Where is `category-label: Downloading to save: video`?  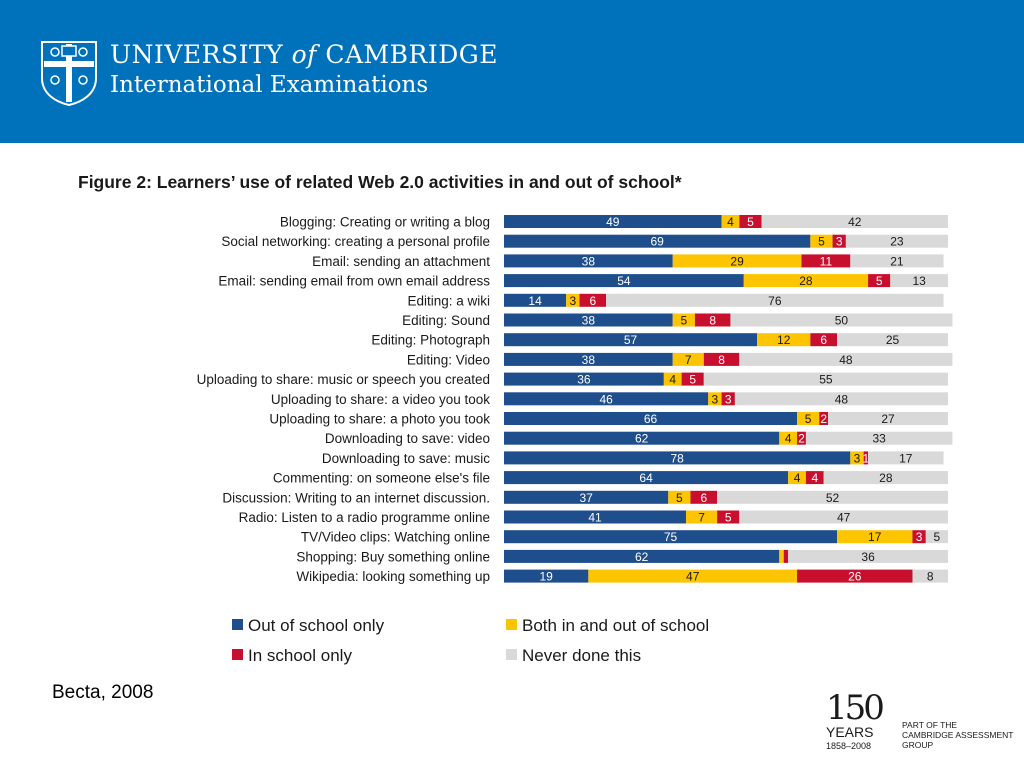 category-label: Downloading to save: video is located at coordinates (407, 438).